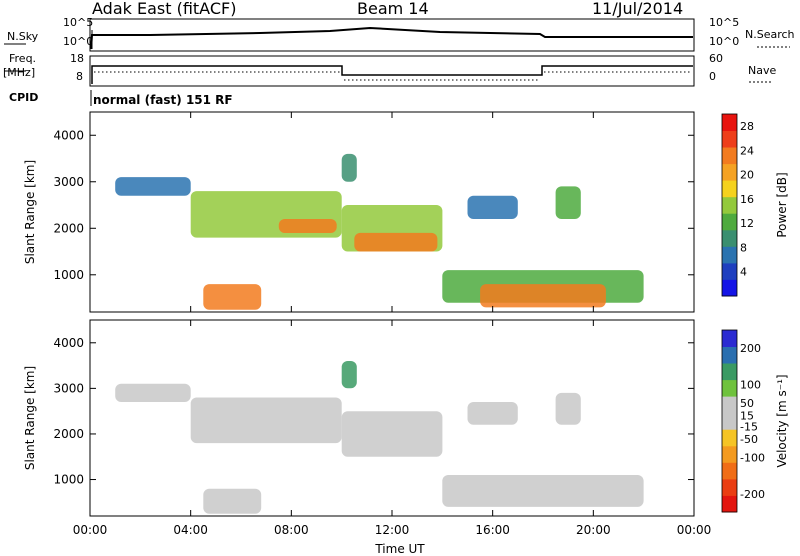  Describe the element at coordinates (163, 100) in the screenshot. I see `cpid-value: normal (fast) 151 RF` at that location.